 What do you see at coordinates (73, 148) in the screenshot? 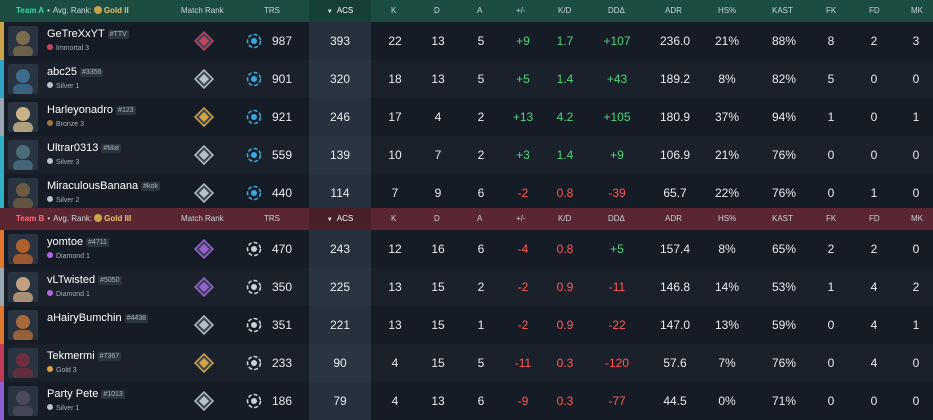
I see `player-name: Ultrar0313` at bounding box center [73, 148].